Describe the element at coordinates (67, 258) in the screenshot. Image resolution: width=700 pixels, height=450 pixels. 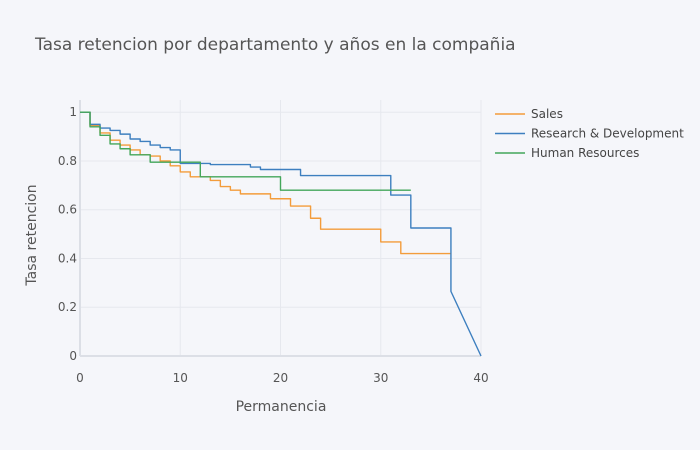
I see `y-tick-label: 0.4` at that location.